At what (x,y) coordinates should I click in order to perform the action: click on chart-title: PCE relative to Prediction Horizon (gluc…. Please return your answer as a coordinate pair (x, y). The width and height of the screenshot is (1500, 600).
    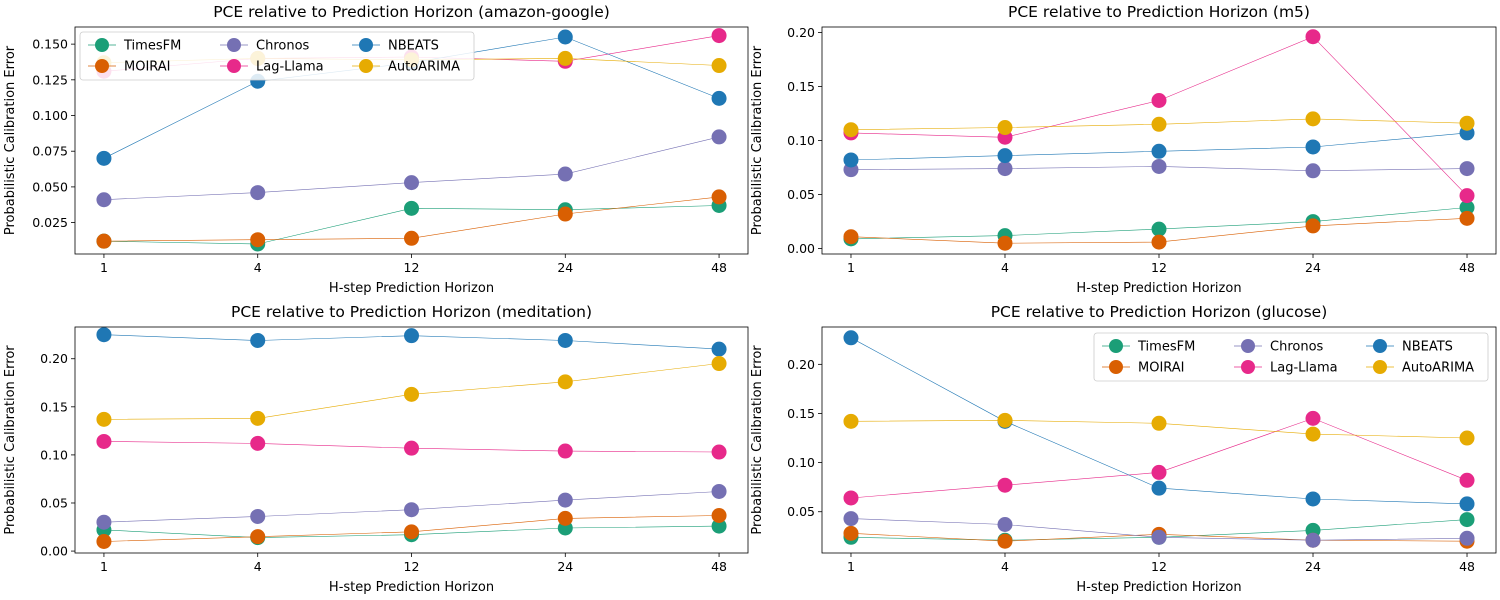
    Looking at the image, I should click on (1159, 312).